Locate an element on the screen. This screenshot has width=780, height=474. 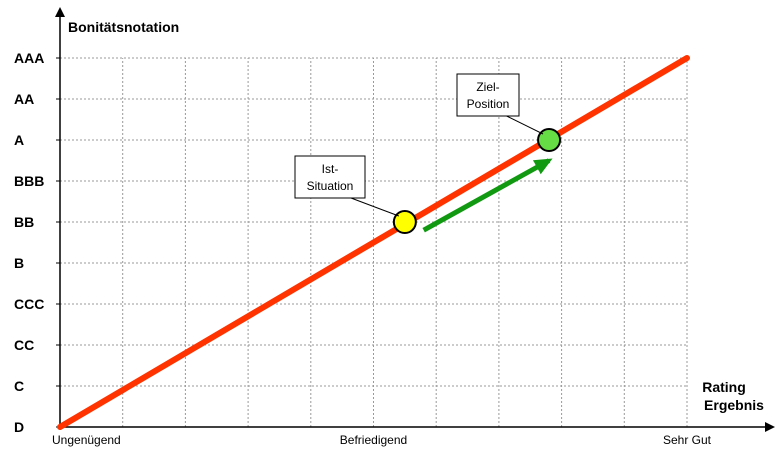
x-tick-label: Ungenügend is located at coordinates (86, 440).